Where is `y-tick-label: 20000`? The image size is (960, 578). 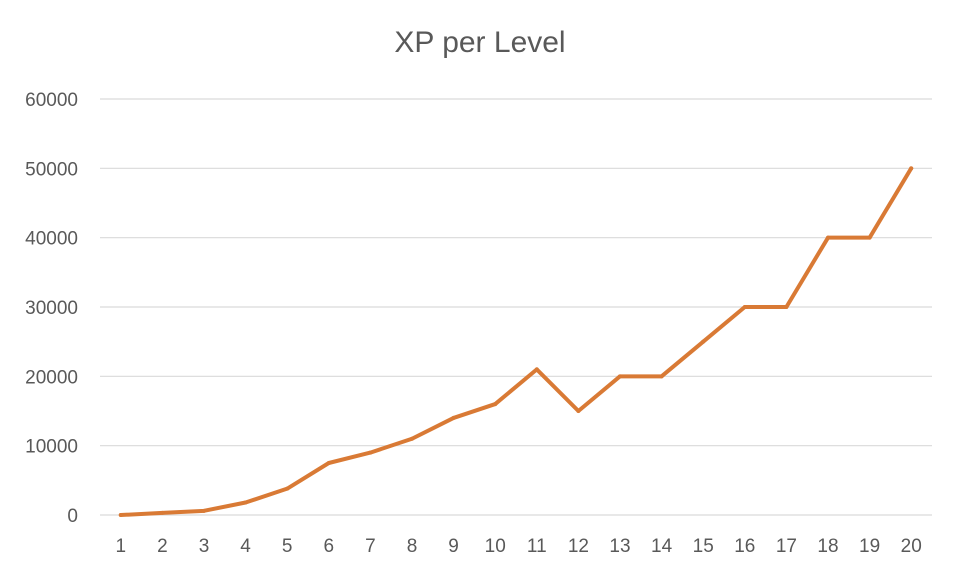 y-tick-label: 20000 is located at coordinates (51, 377).